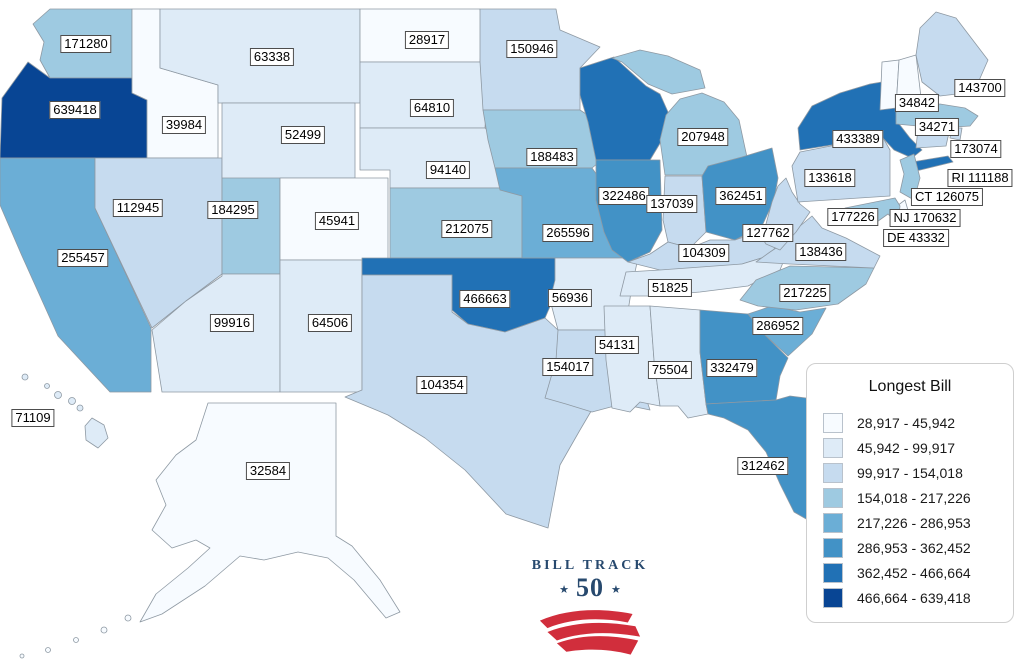  What do you see at coordinates (906, 422) in the screenshot?
I see `legend-range-label: 28,917 - 45,942` at bounding box center [906, 422].